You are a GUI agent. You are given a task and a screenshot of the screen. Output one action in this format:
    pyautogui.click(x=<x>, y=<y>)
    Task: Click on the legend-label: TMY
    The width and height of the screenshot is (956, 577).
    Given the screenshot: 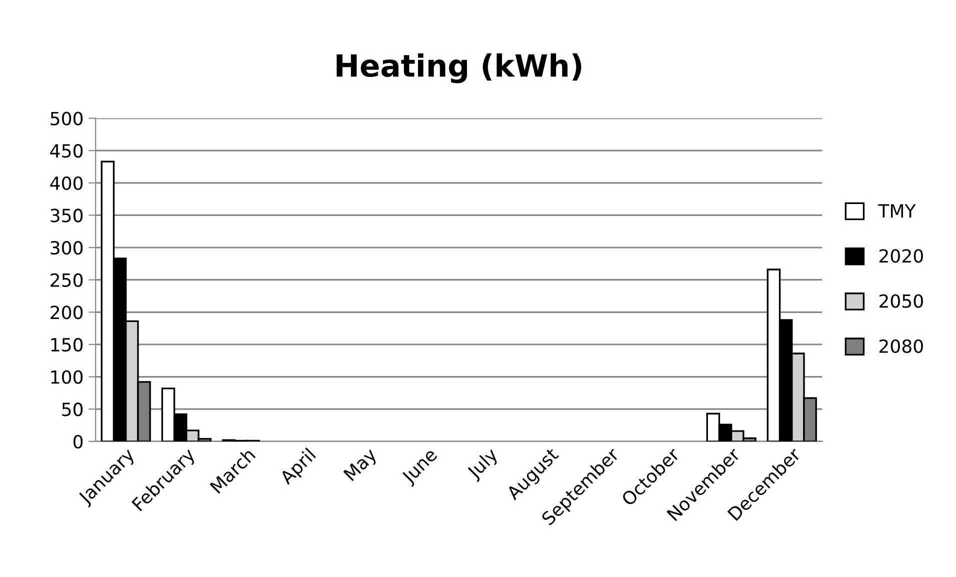 What is the action you would take?
    pyautogui.click(x=897, y=211)
    